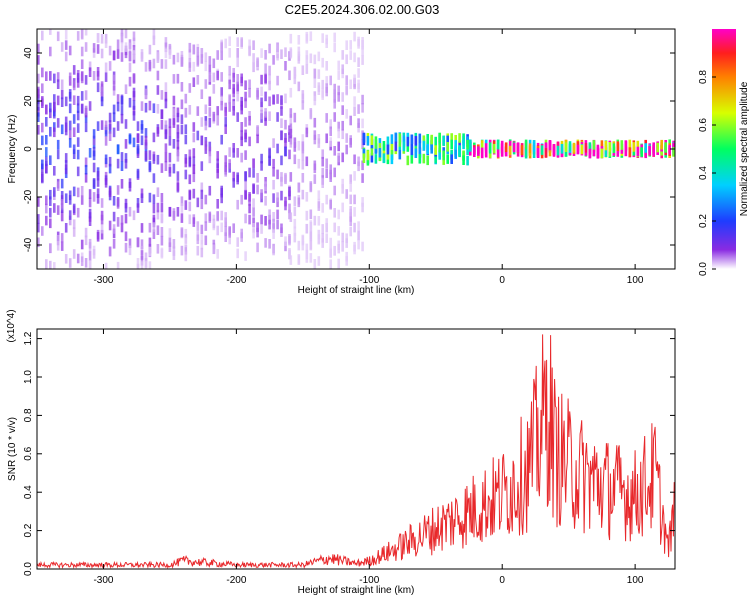  I want to click on snr-y-tick-label: 0.2, so click(28, 530).